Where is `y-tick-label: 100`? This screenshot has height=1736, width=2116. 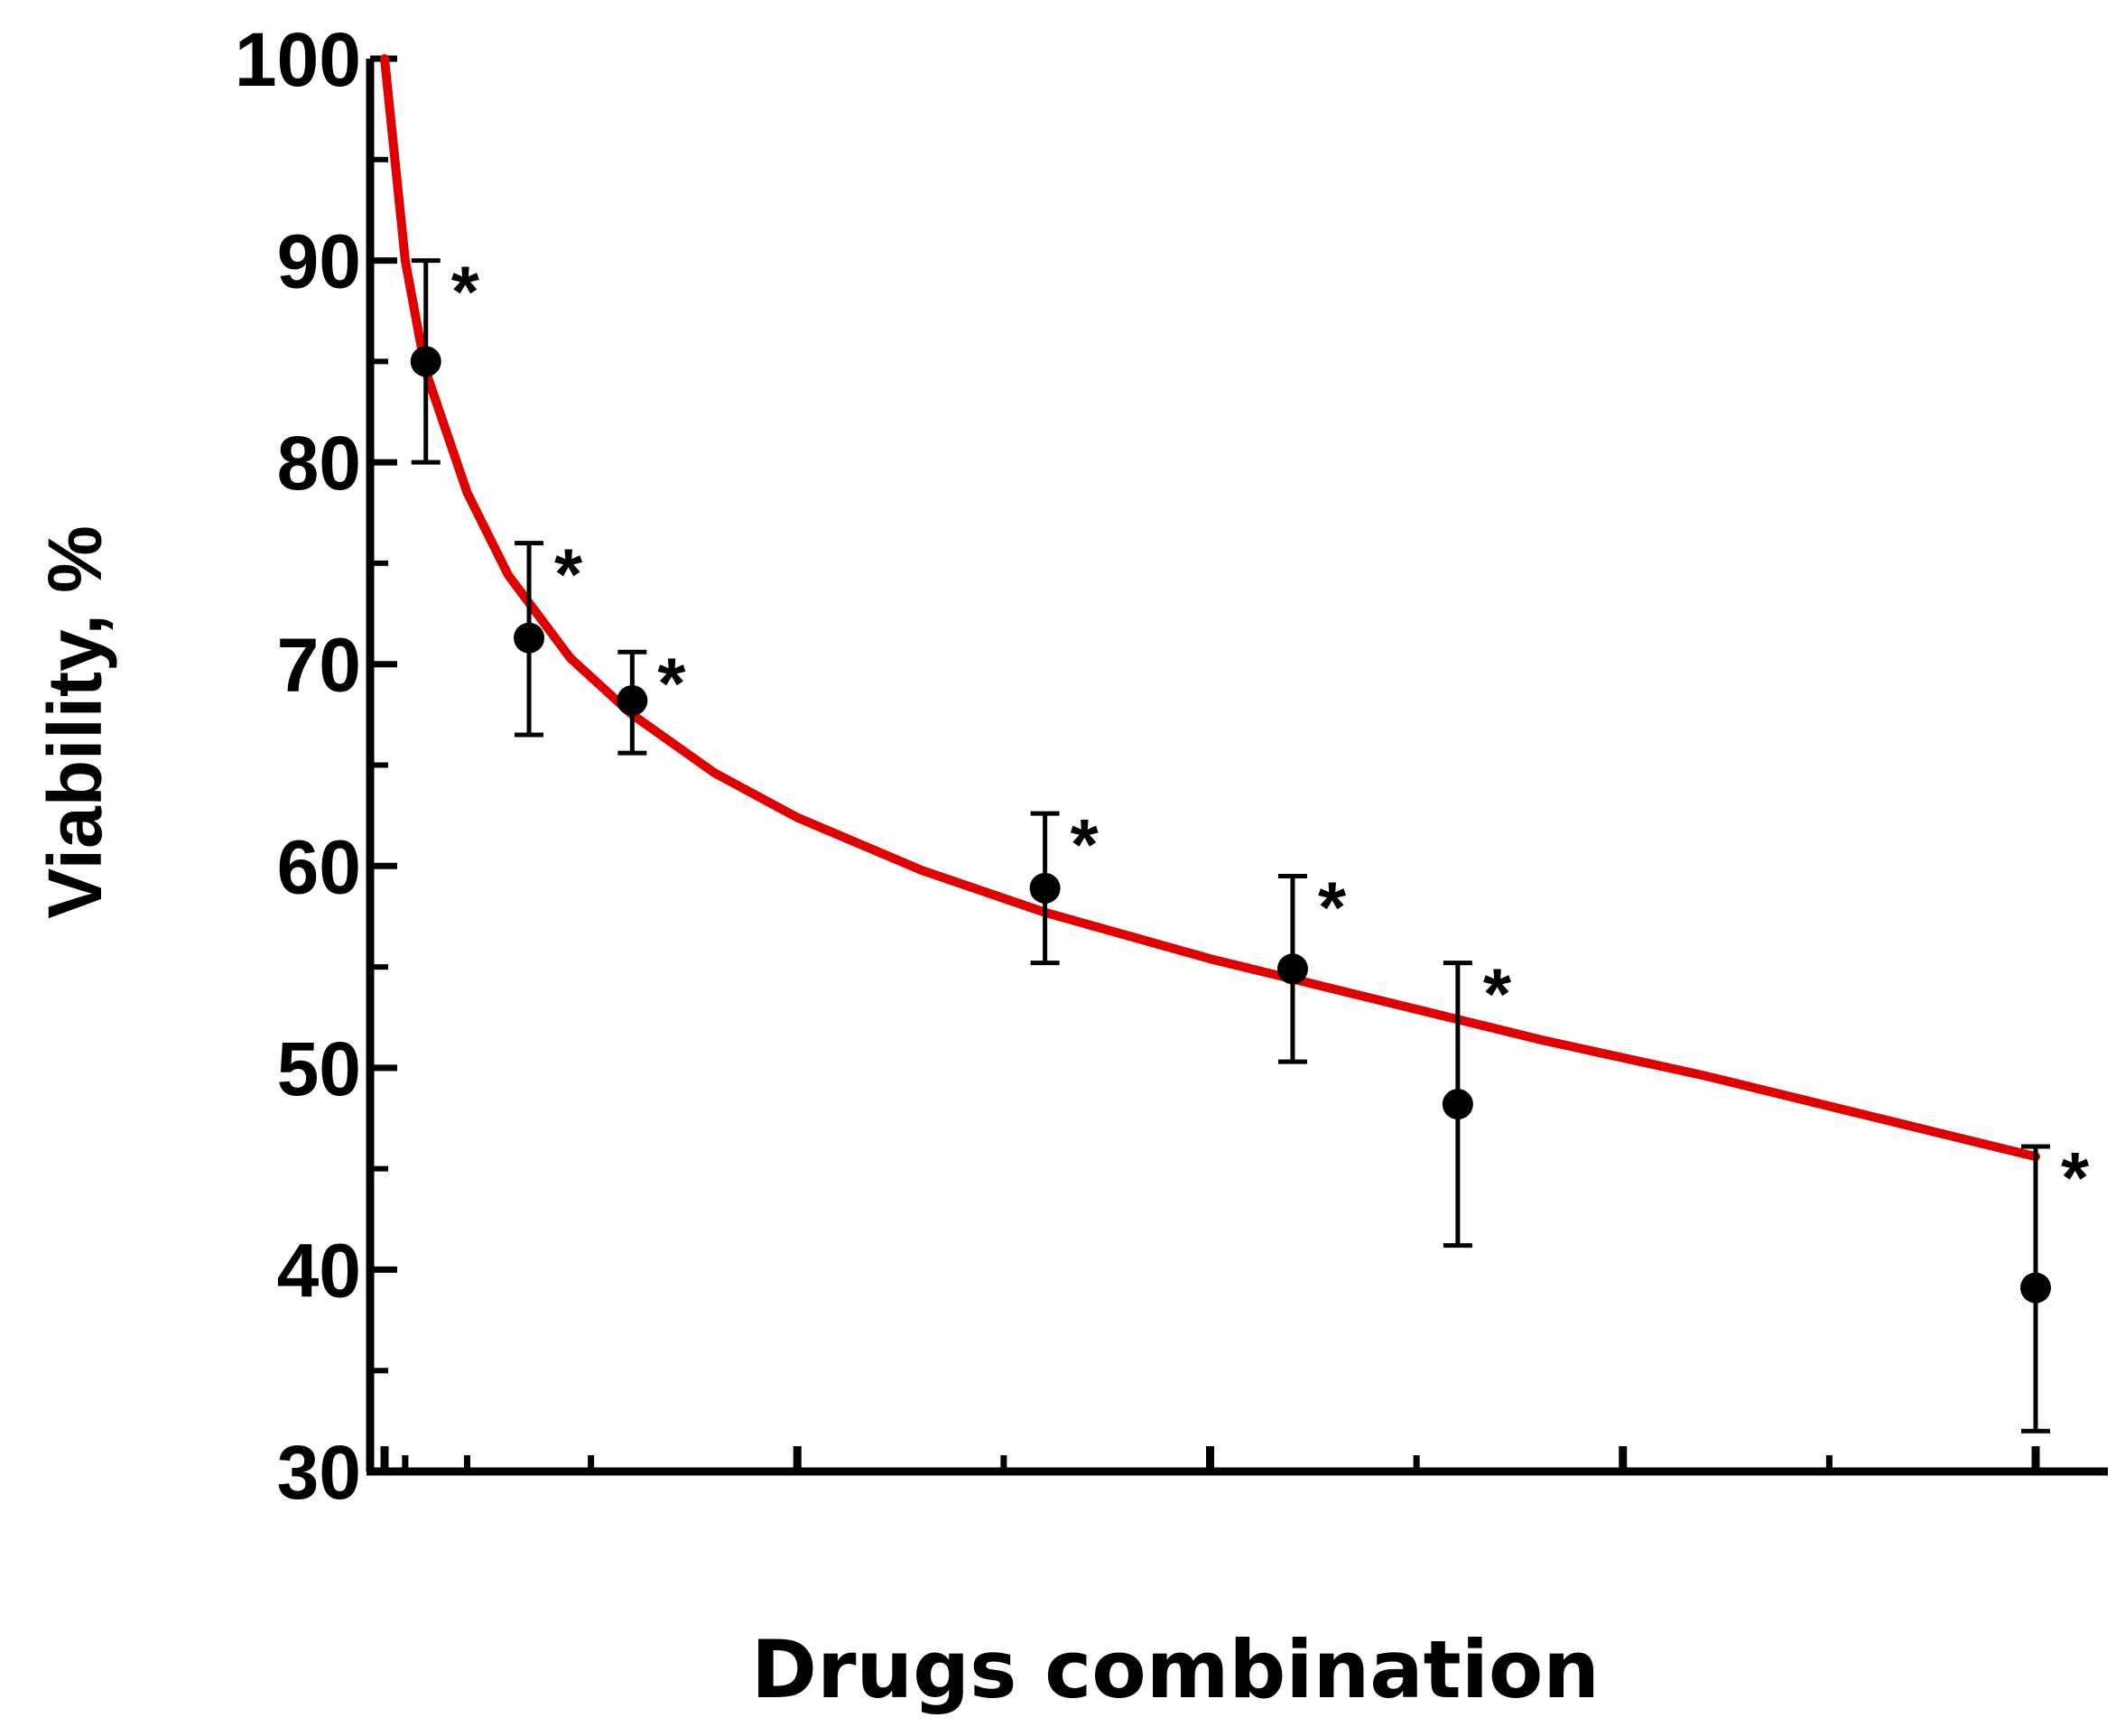
y-tick-label: 100 is located at coordinates (298, 59).